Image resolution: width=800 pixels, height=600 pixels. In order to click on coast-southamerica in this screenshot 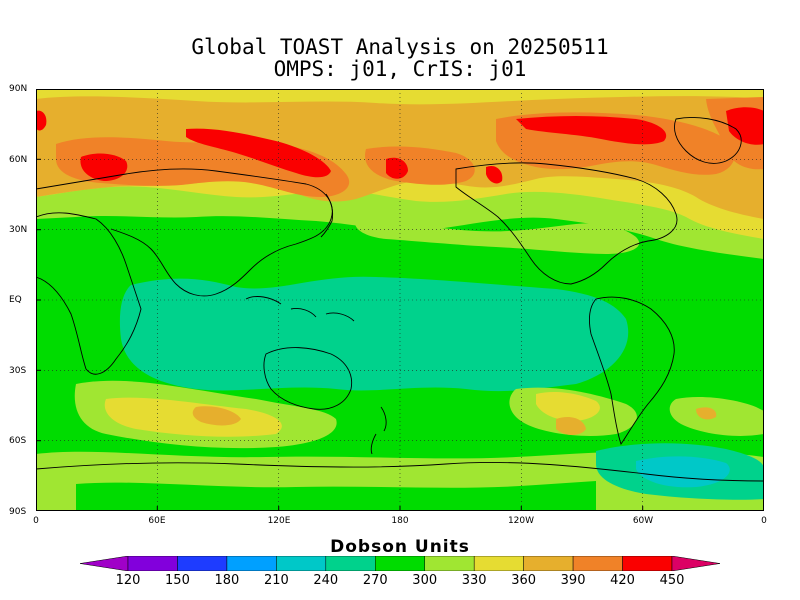, I will do `click(631, 370)`.